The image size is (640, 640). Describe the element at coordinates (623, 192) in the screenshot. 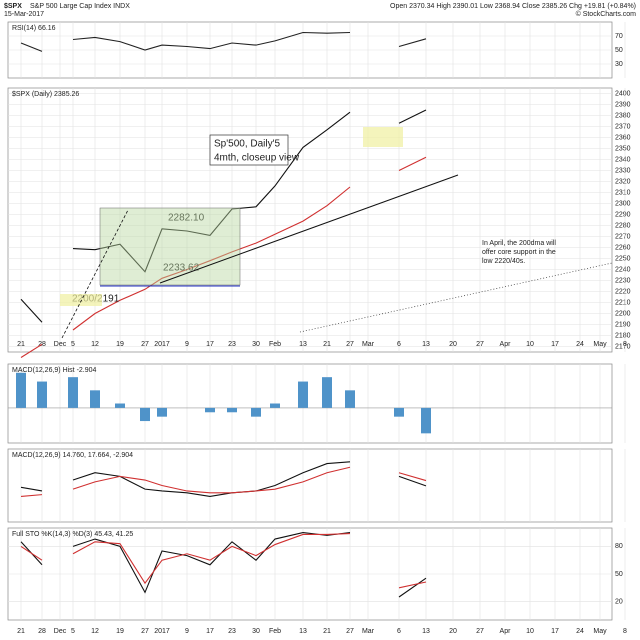

I see `y-tick-label: 2310` at that location.